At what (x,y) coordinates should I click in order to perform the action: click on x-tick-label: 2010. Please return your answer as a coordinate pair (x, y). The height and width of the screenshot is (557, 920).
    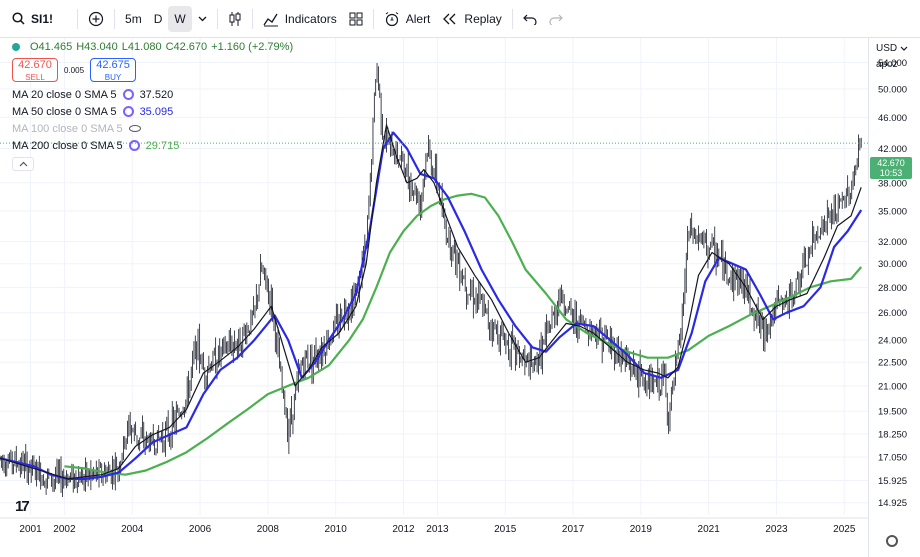
    Looking at the image, I should click on (336, 529).